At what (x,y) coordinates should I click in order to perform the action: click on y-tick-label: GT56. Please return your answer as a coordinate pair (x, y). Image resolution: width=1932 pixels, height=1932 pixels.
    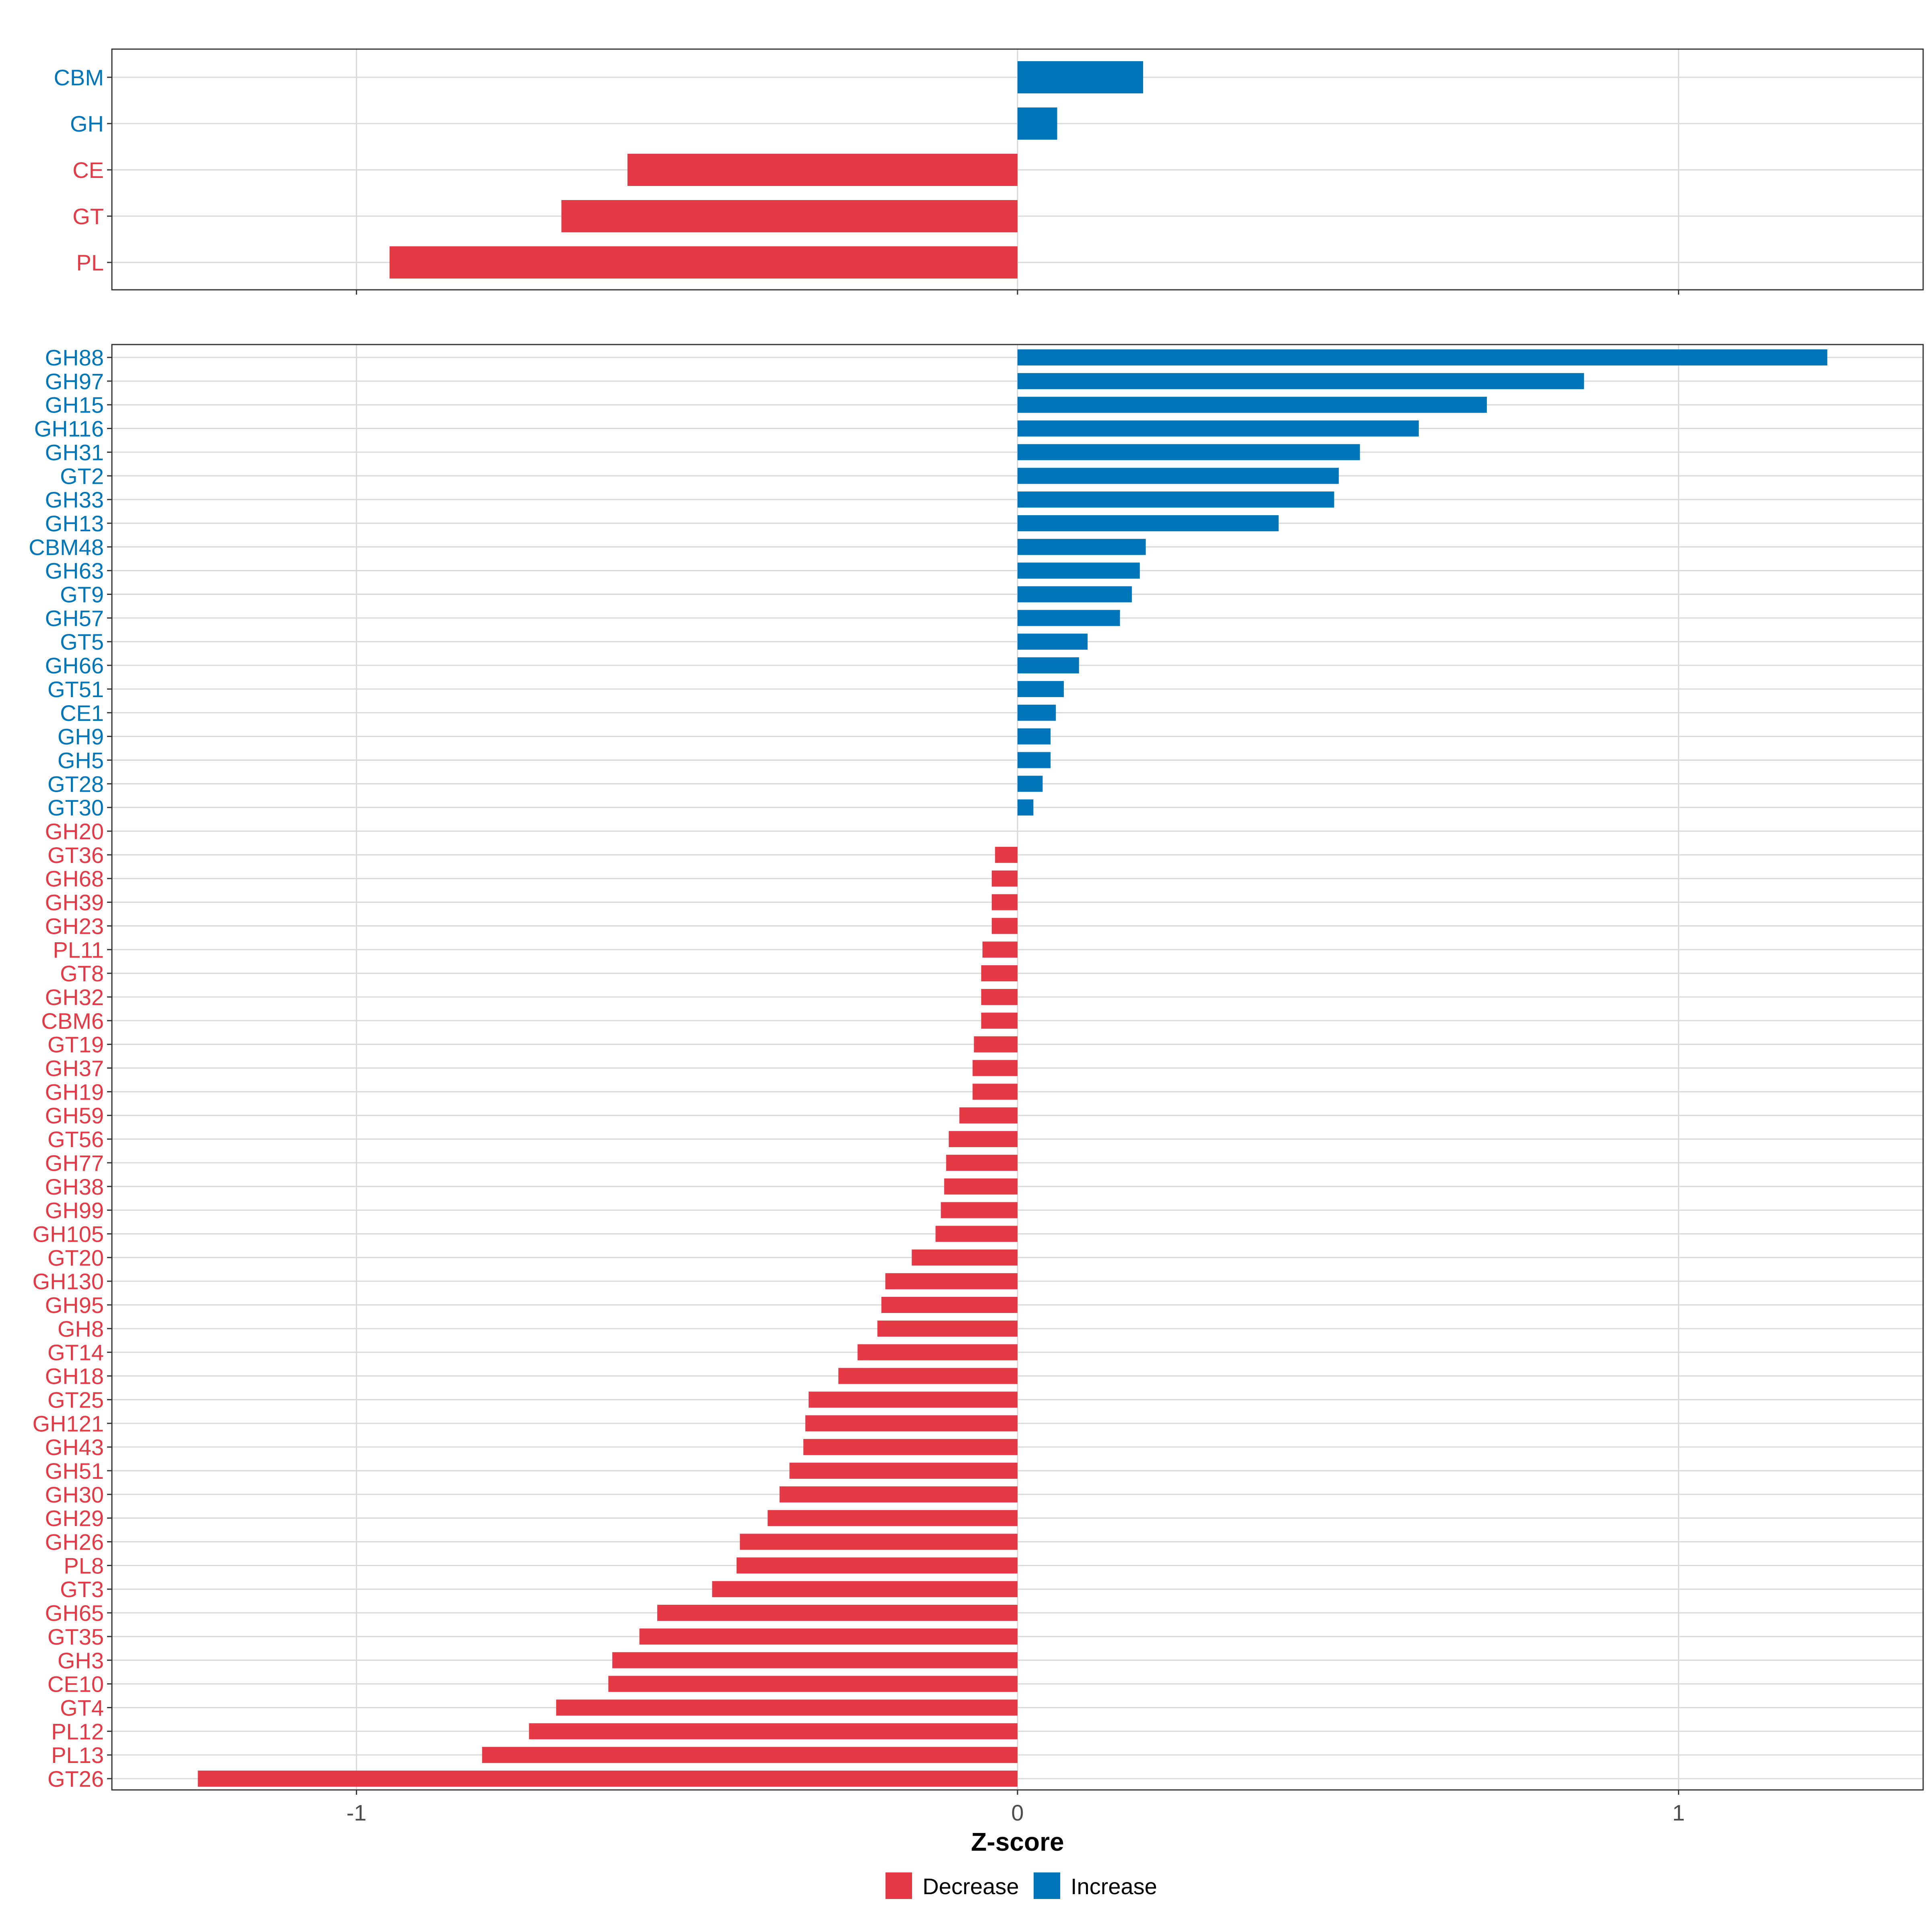
    Looking at the image, I should click on (75, 1139).